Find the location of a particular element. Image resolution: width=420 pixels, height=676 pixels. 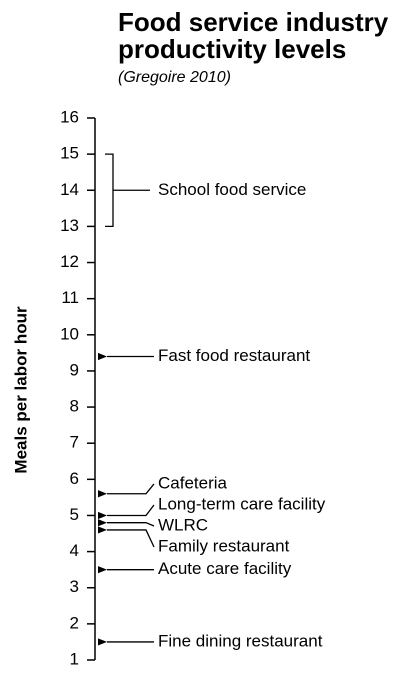

y-tick-label: 9 is located at coordinates (74, 369).